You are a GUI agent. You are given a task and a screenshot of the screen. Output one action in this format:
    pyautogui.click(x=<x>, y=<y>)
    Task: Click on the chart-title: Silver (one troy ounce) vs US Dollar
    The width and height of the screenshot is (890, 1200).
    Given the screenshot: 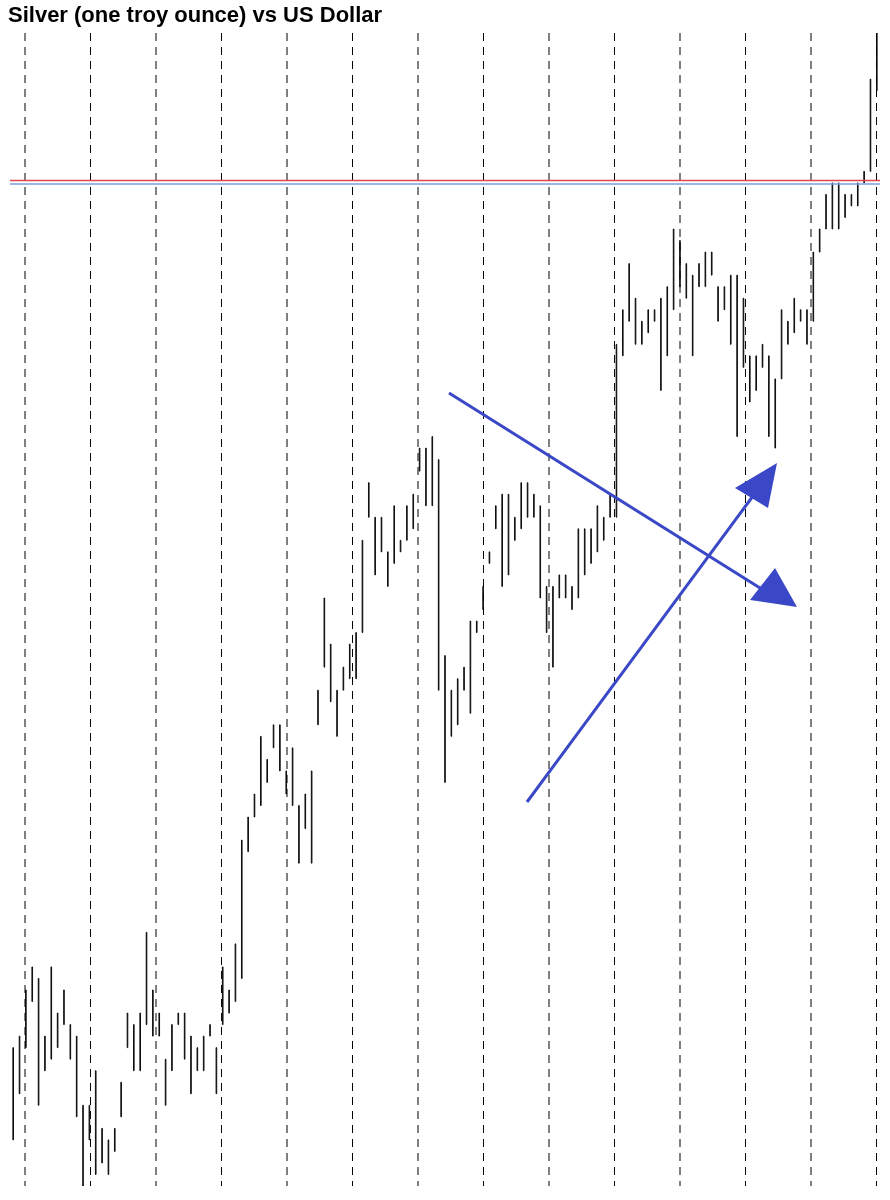 What is the action you would take?
    pyautogui.click(x=195, y=15)
    